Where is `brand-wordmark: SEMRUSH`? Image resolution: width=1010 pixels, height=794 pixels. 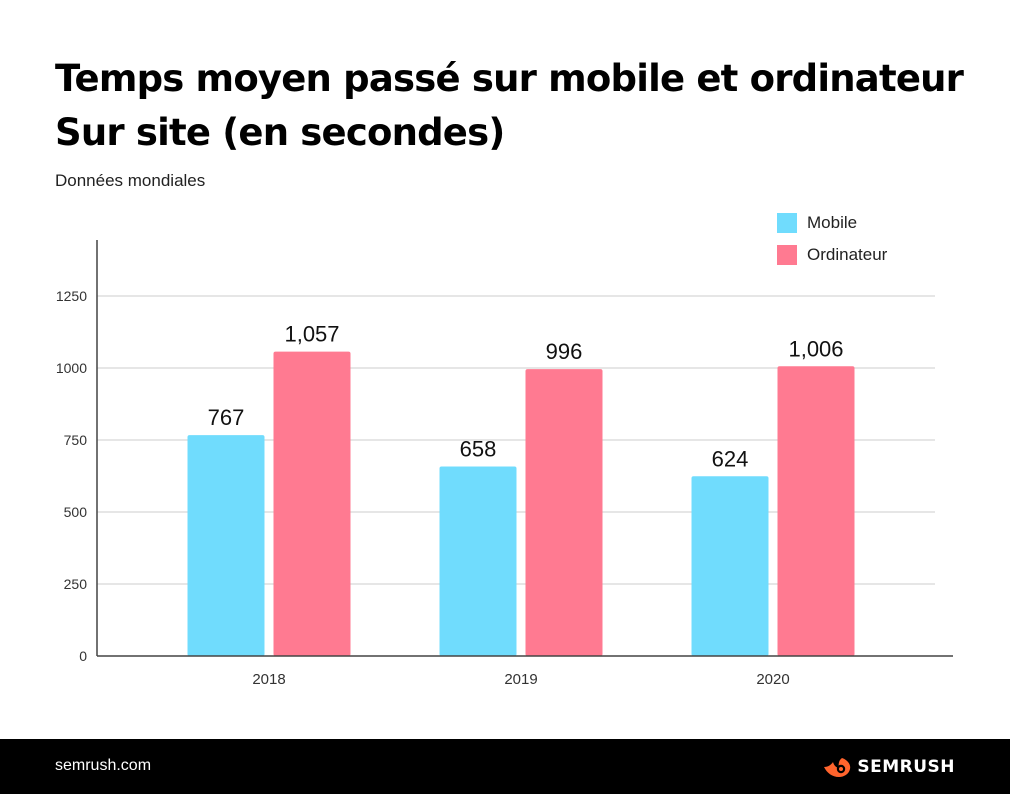
brand-wordmark: SEMRUSH is located at coordinates (906, 767).